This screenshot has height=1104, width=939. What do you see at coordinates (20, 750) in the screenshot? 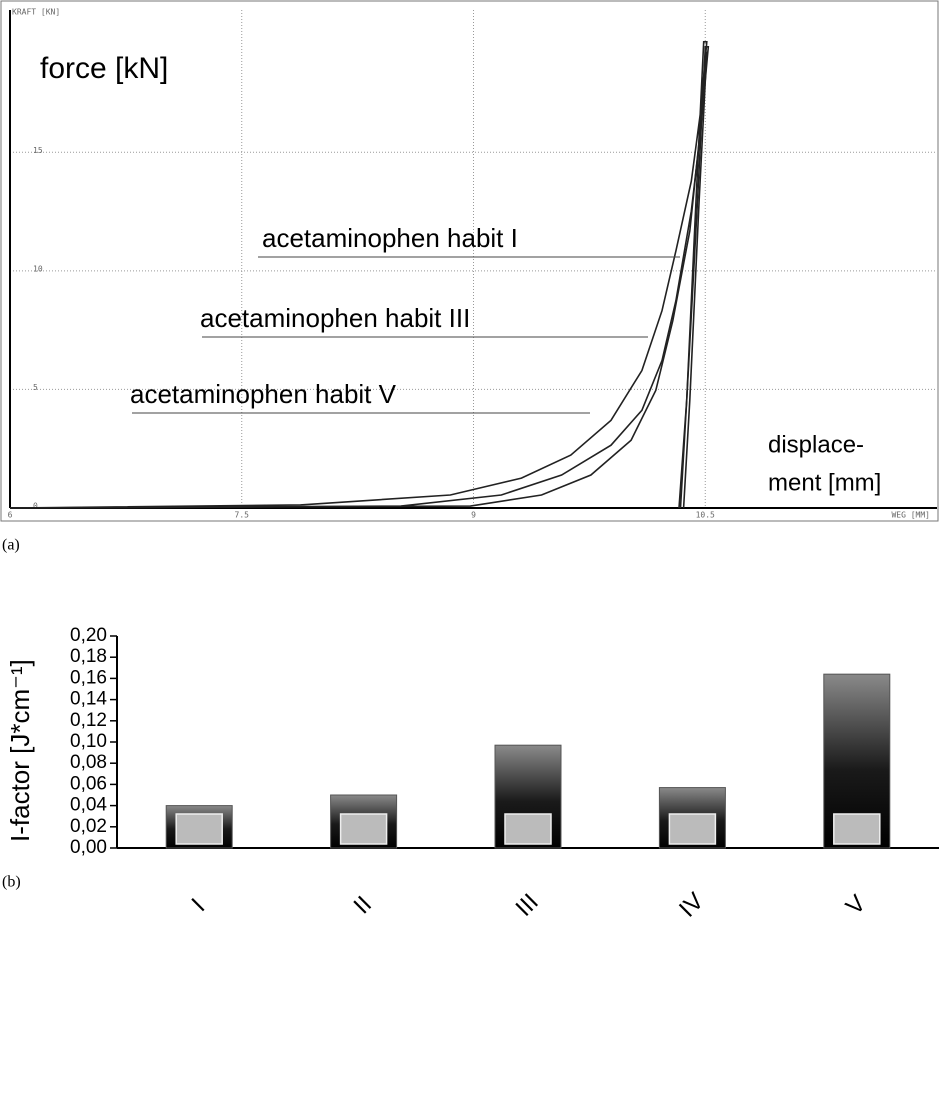
I see `y-axis-title: I-factor [J*cm⁻¹]` at bounding box center [20, 750].